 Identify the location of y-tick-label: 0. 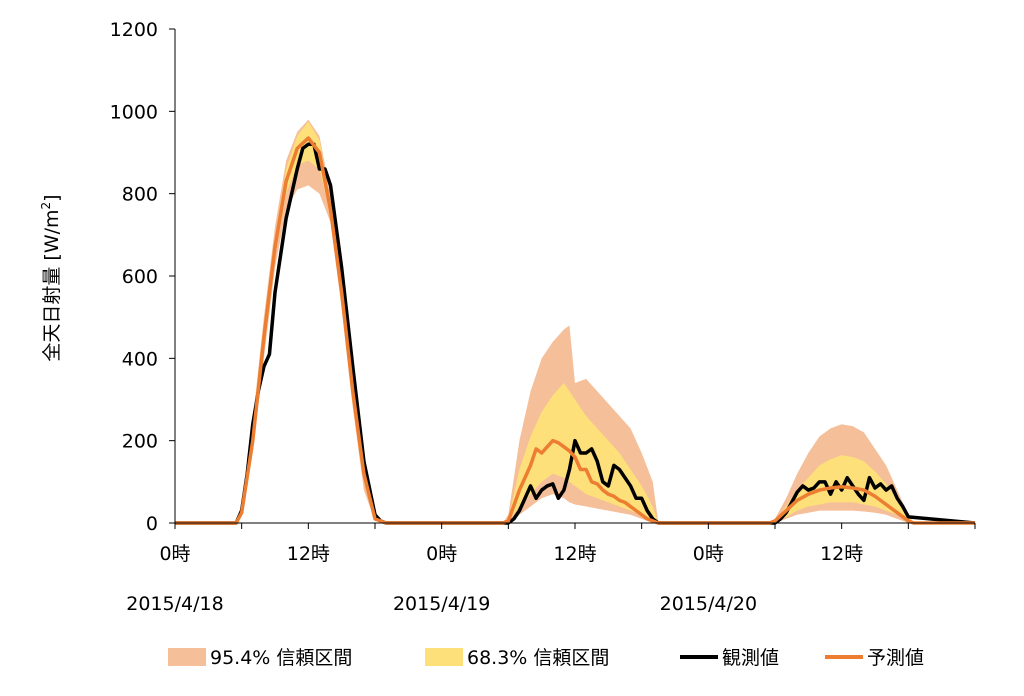
(152, 524).